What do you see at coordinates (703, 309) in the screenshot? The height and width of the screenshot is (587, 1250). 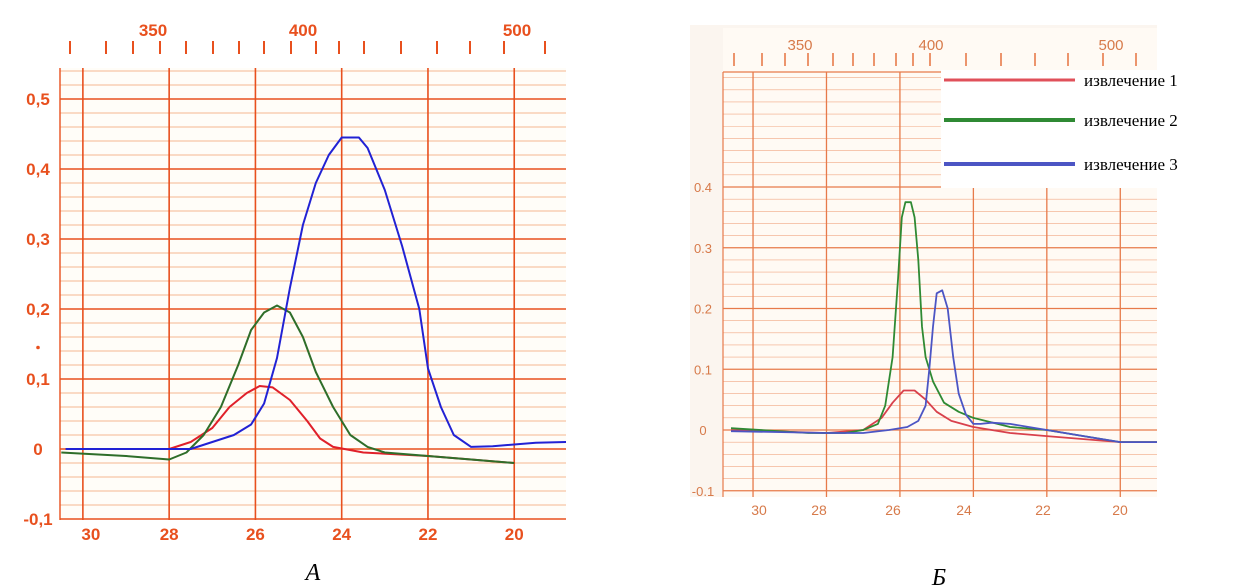 I see `y-axis-label: 0.2` at bounding box center [703, 309].